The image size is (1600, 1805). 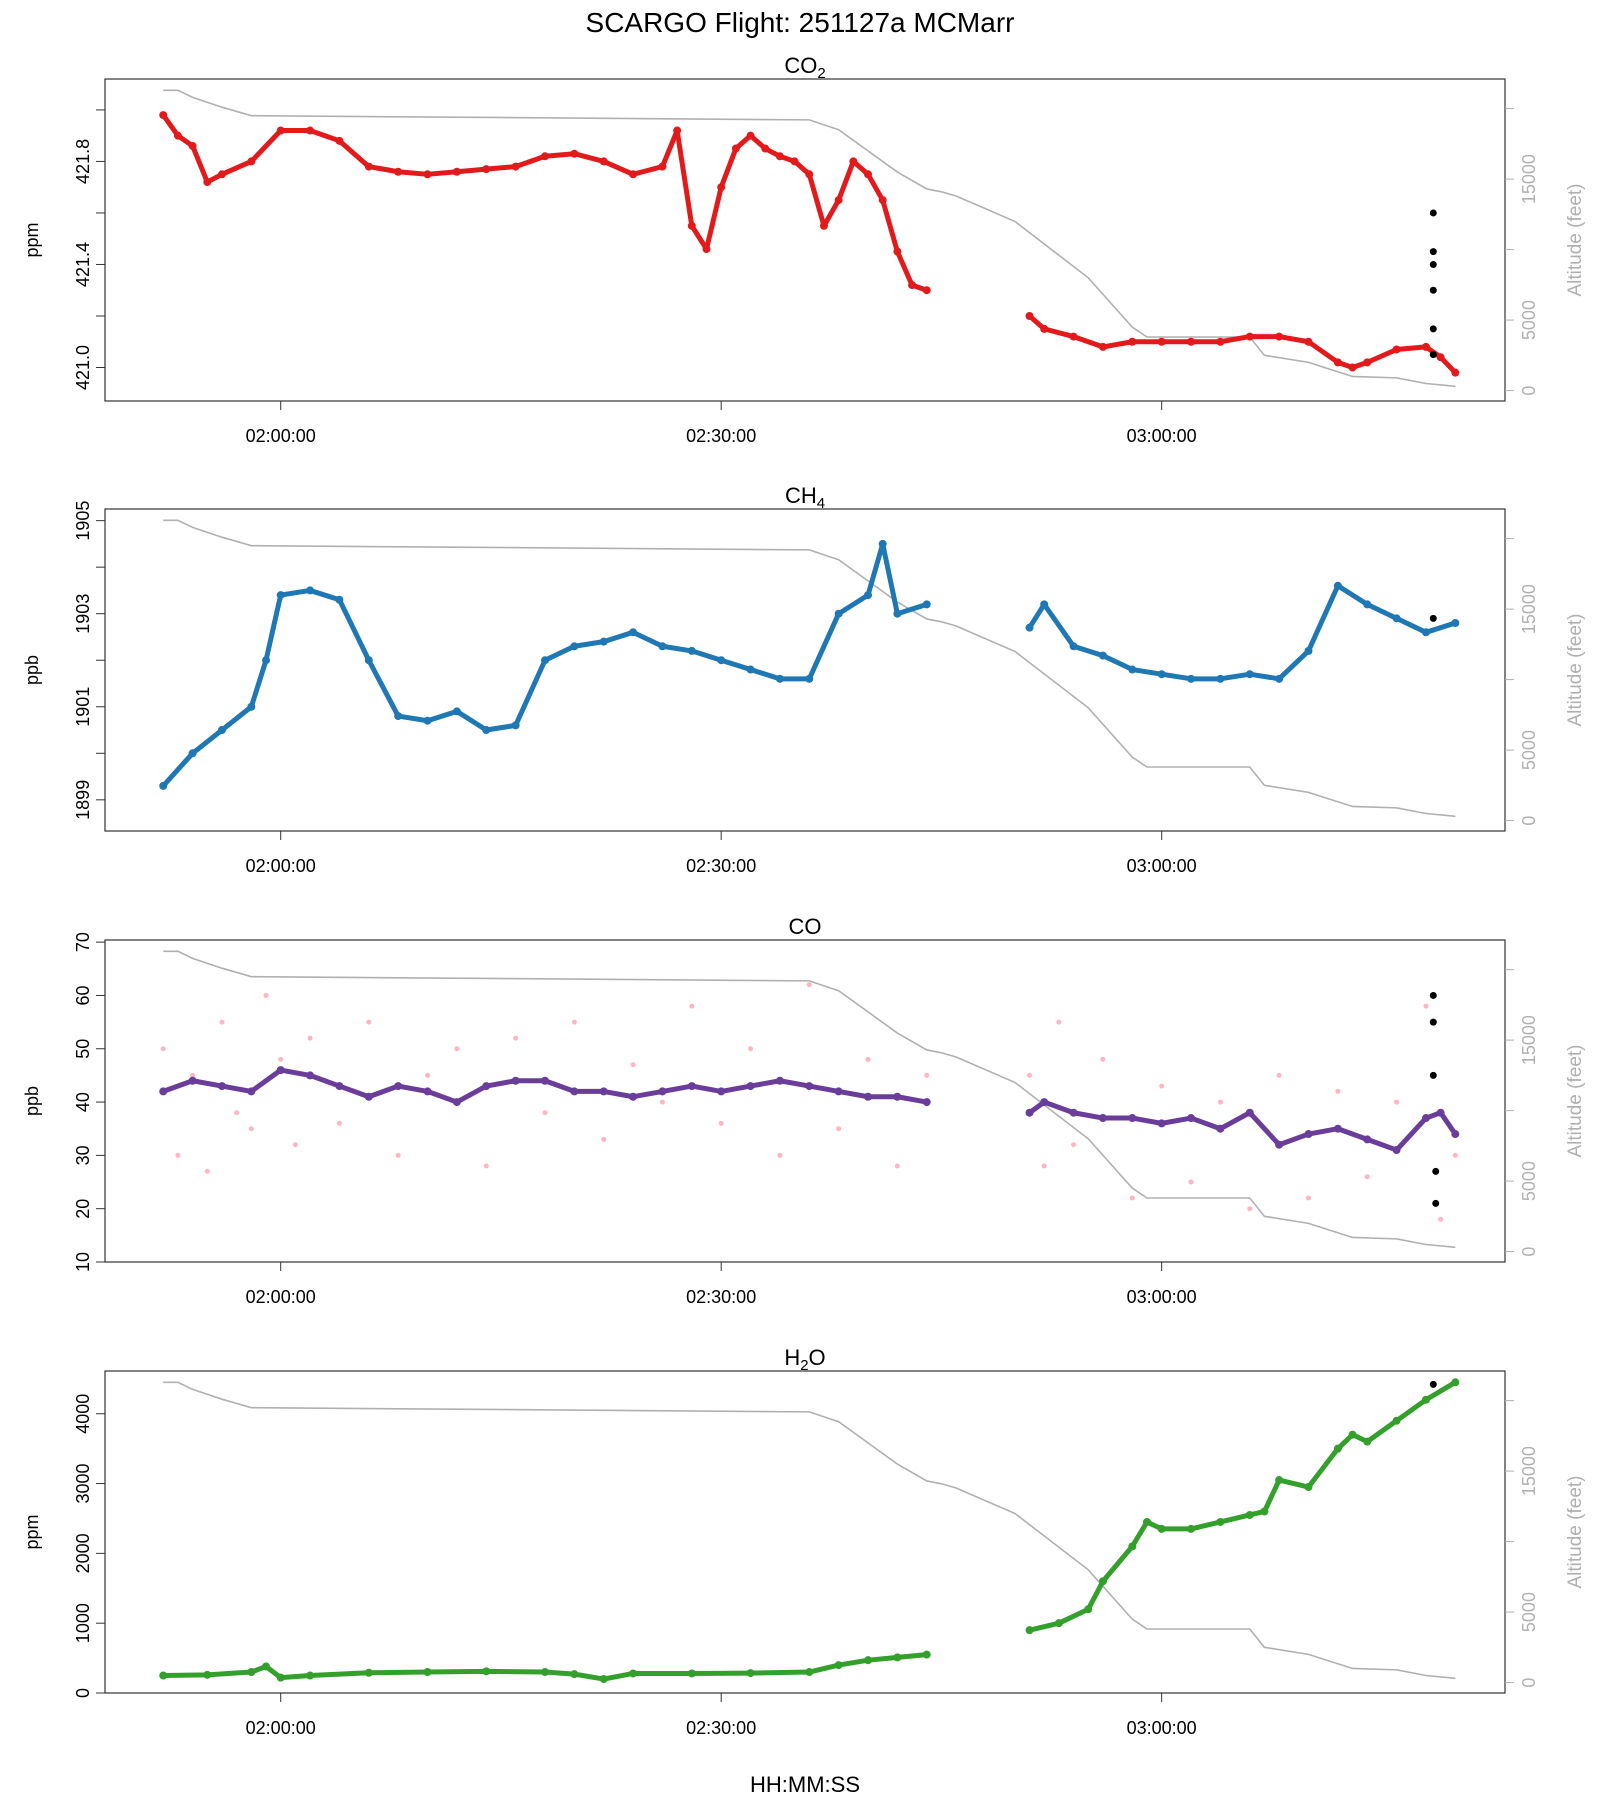 What do you see at coordinates (1529, 1612) in the screenshot?
I see `altitude-tick-label: 5000` at bounding box center [1529, 1612].